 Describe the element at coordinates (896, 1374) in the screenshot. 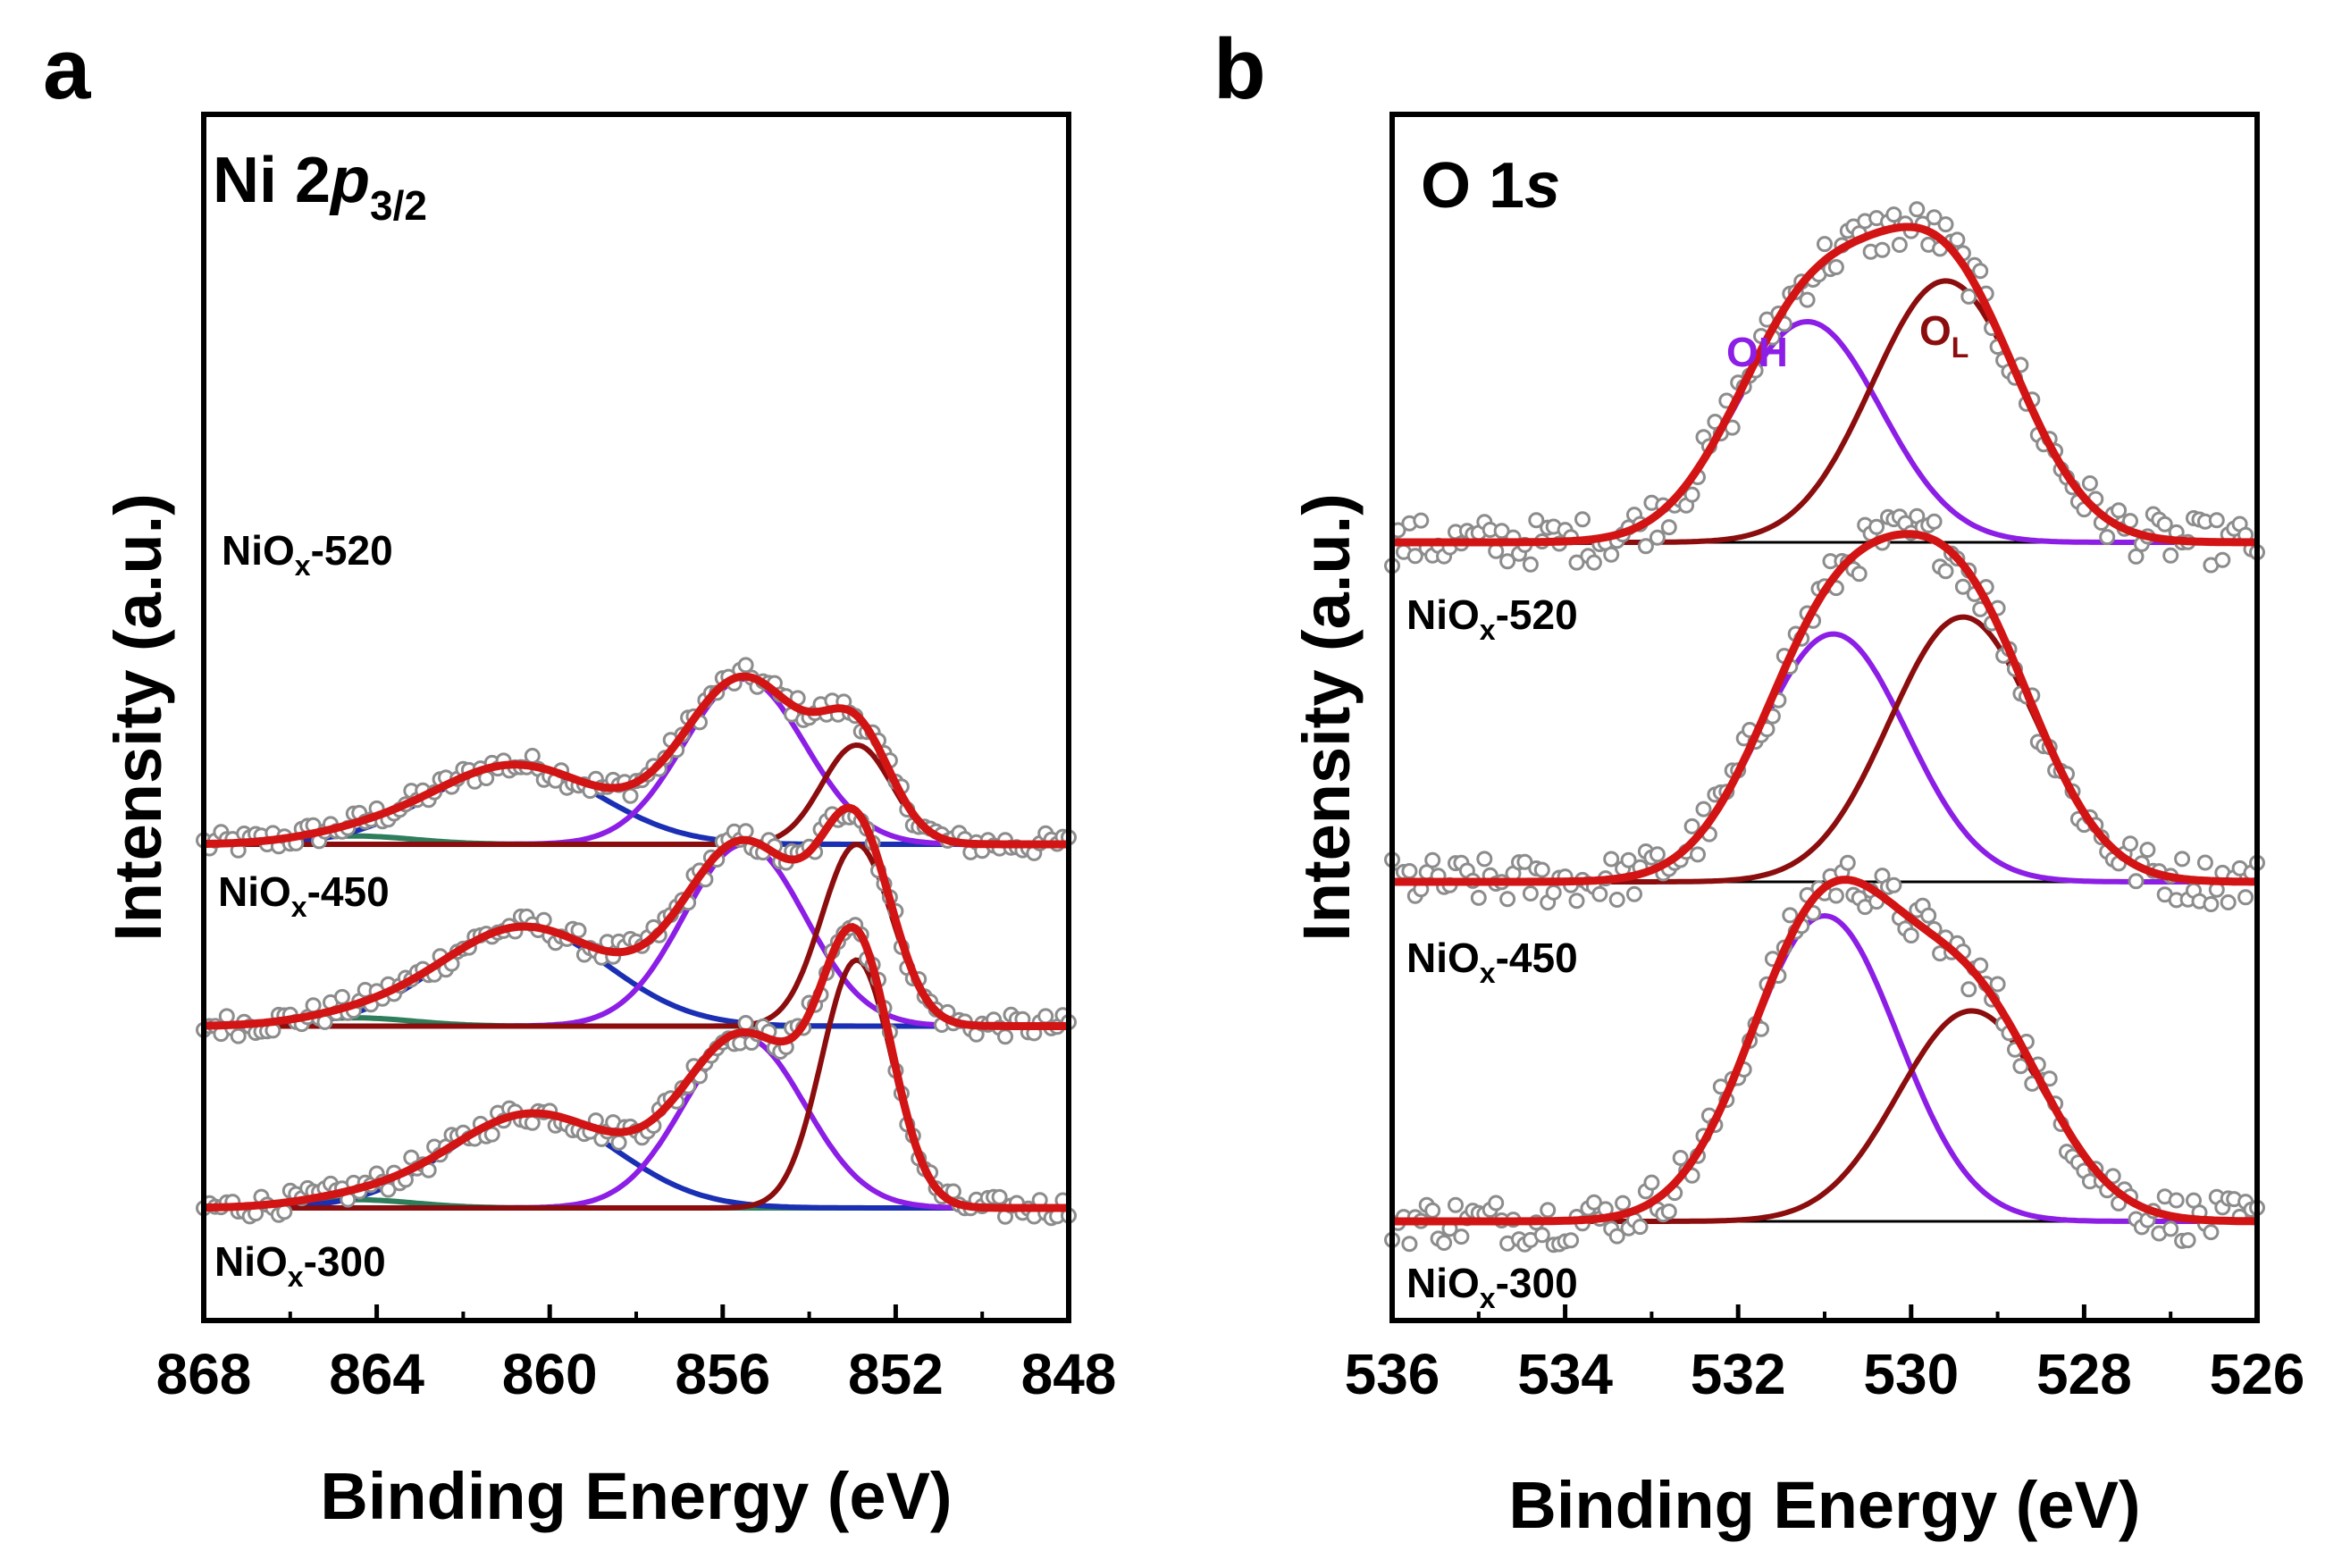

I see `x-tick-label: 852` at that location.